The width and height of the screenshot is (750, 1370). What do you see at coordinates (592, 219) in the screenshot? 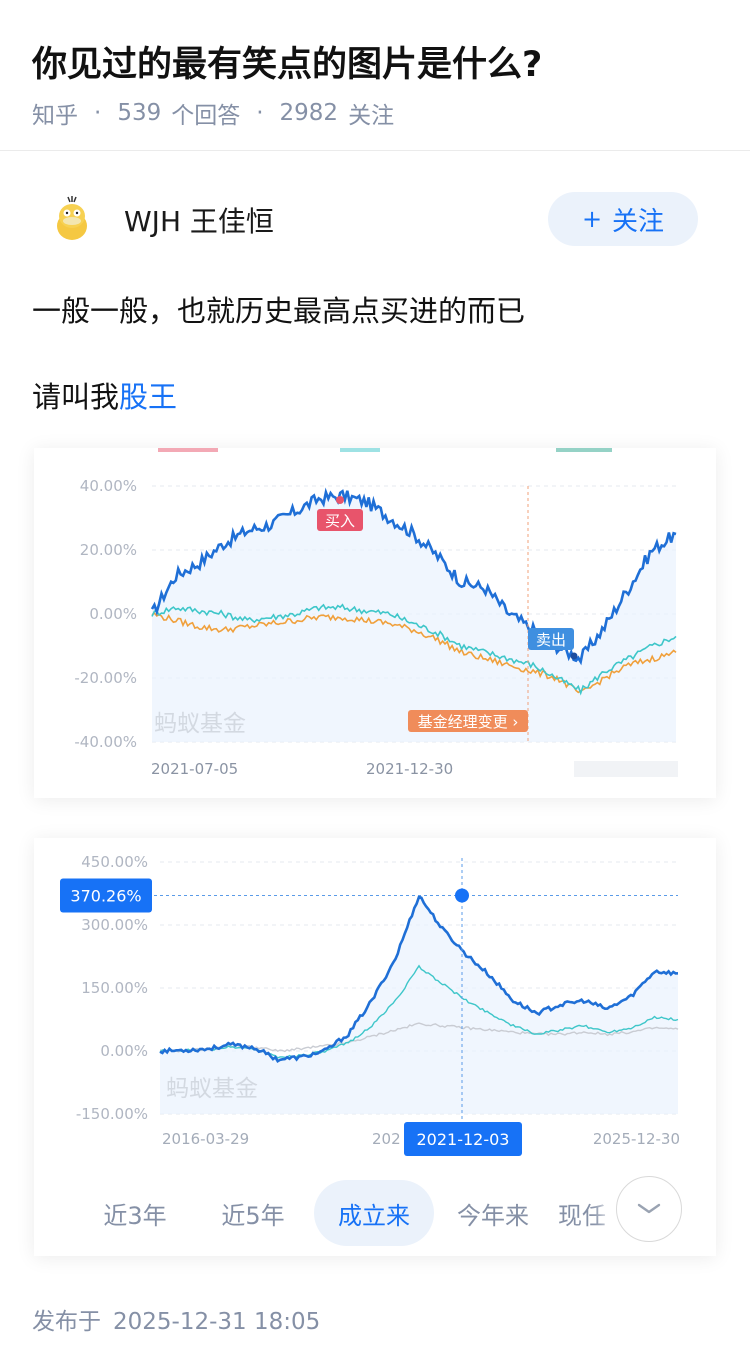
I see `plus-icon: +` at bounding box center [592, 219].